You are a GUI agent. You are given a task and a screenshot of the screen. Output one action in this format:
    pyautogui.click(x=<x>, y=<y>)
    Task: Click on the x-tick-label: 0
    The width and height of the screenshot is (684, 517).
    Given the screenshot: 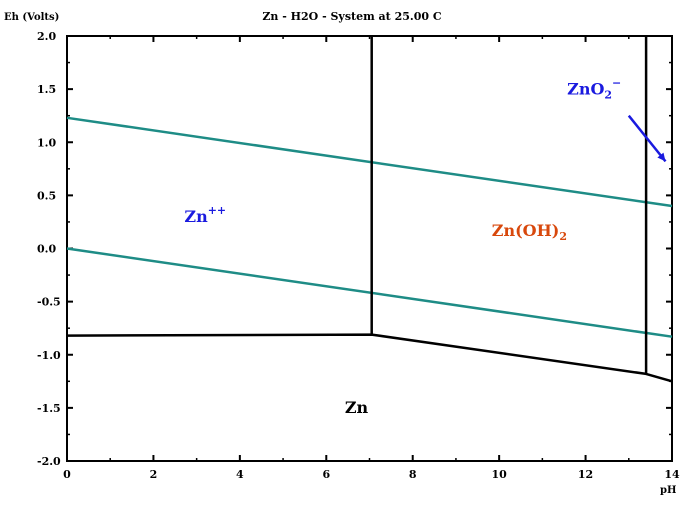 What is the action you would take?
    pyautogui.click(x=67, y=474)
    